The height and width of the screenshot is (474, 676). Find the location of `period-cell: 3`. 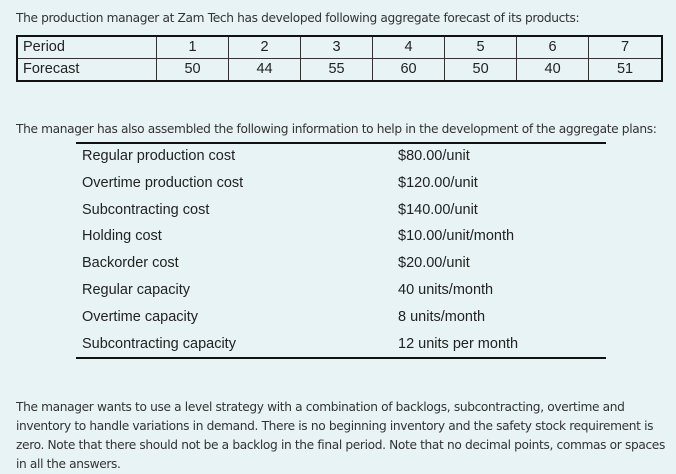

period-cell: 3 is located at coordinates (337, 47).